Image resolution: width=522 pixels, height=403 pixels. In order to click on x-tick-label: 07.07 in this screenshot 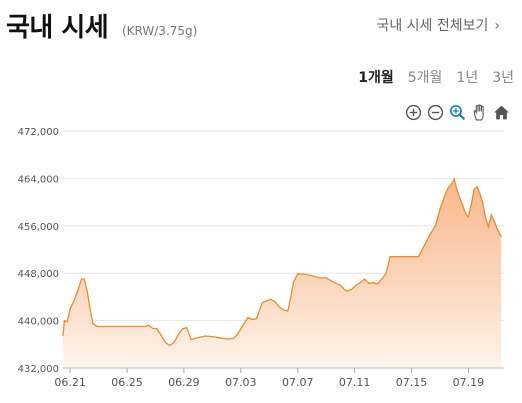, I will do `click(298, 382)`.